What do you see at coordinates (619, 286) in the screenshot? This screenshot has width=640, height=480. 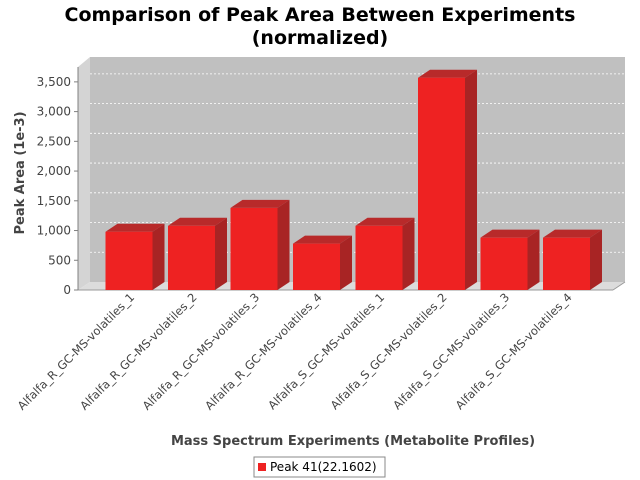 I see `plot-back-edge` at bounding box center [619, 286].